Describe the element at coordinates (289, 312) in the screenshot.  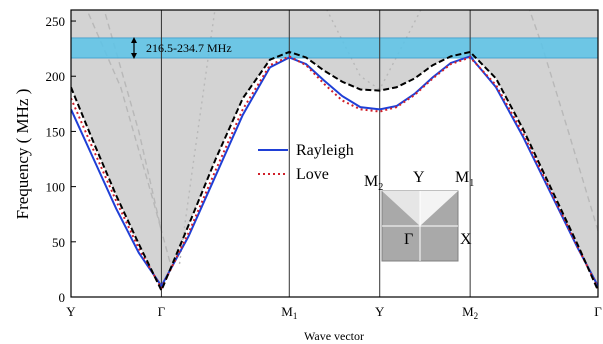
I see `x-tick-label: M1` at that location.